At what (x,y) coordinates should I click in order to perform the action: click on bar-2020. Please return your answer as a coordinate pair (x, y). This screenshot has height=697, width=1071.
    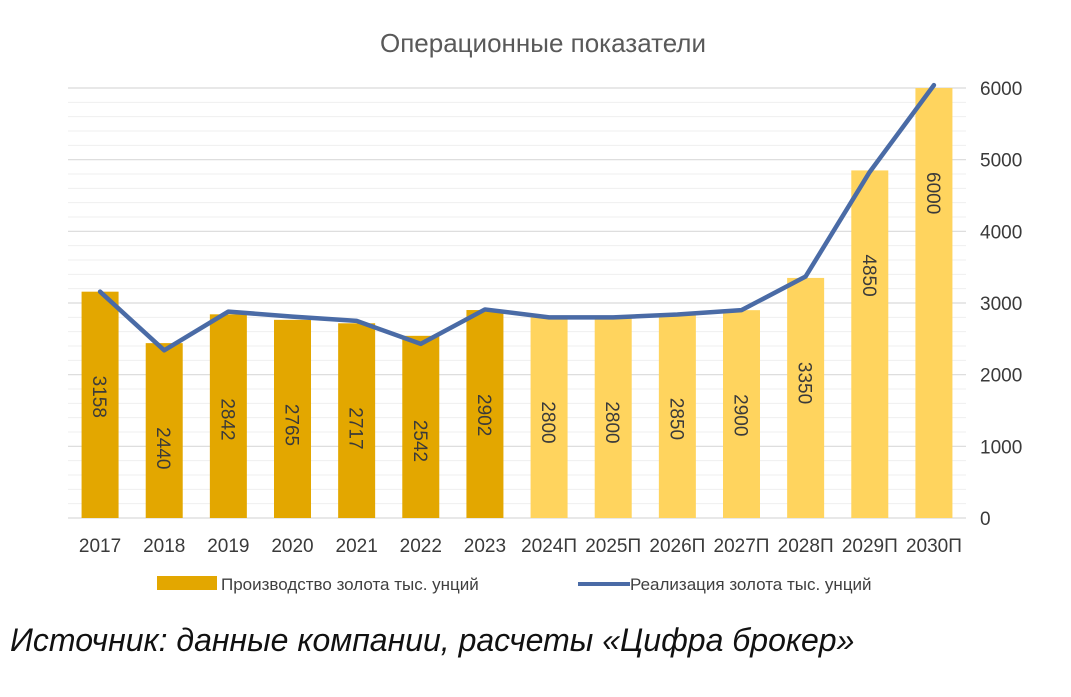
    Looking at the image, I should click on (292, 418).